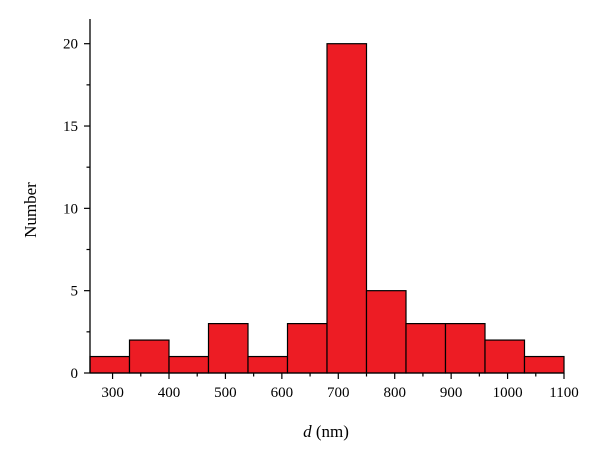 The image size is (600, 461). I want to click on x-tick-label: 900, so click(451, 393).